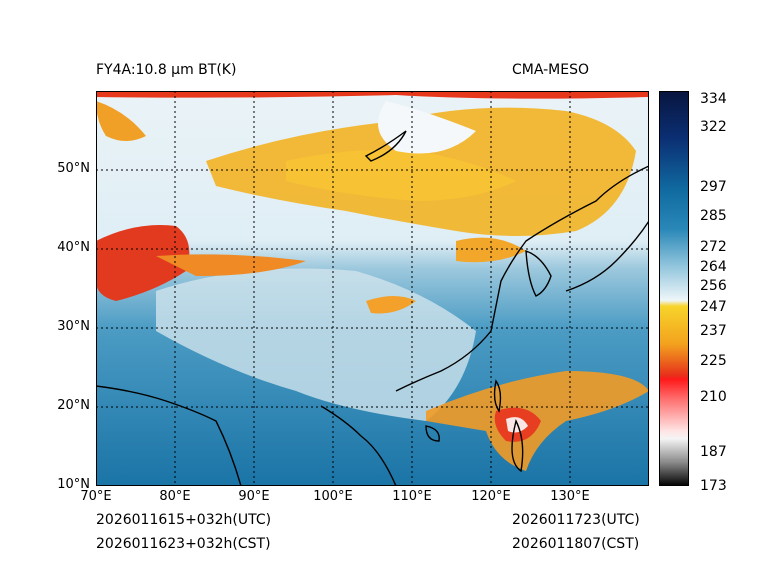 The width and height of the screenshot is (764, 573). I want to click on cbar-label-247: 247, so click(713, 307).